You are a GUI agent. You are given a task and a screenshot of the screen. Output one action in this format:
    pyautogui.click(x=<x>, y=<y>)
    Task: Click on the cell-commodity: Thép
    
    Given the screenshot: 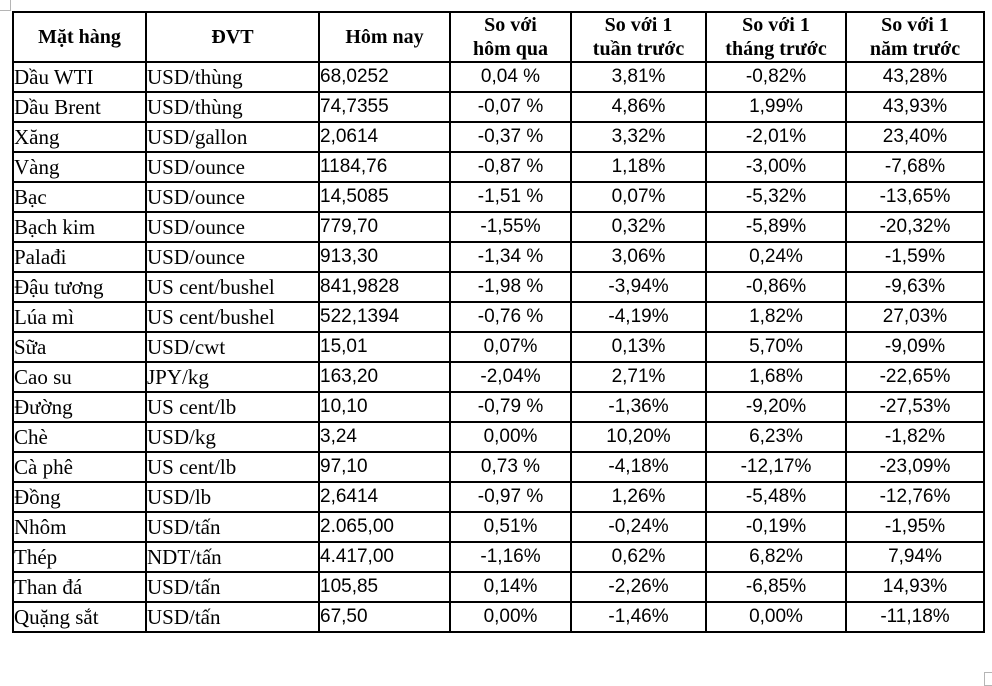 What is the action you would take?
    pyautogui.click(x=79, y=557)
    